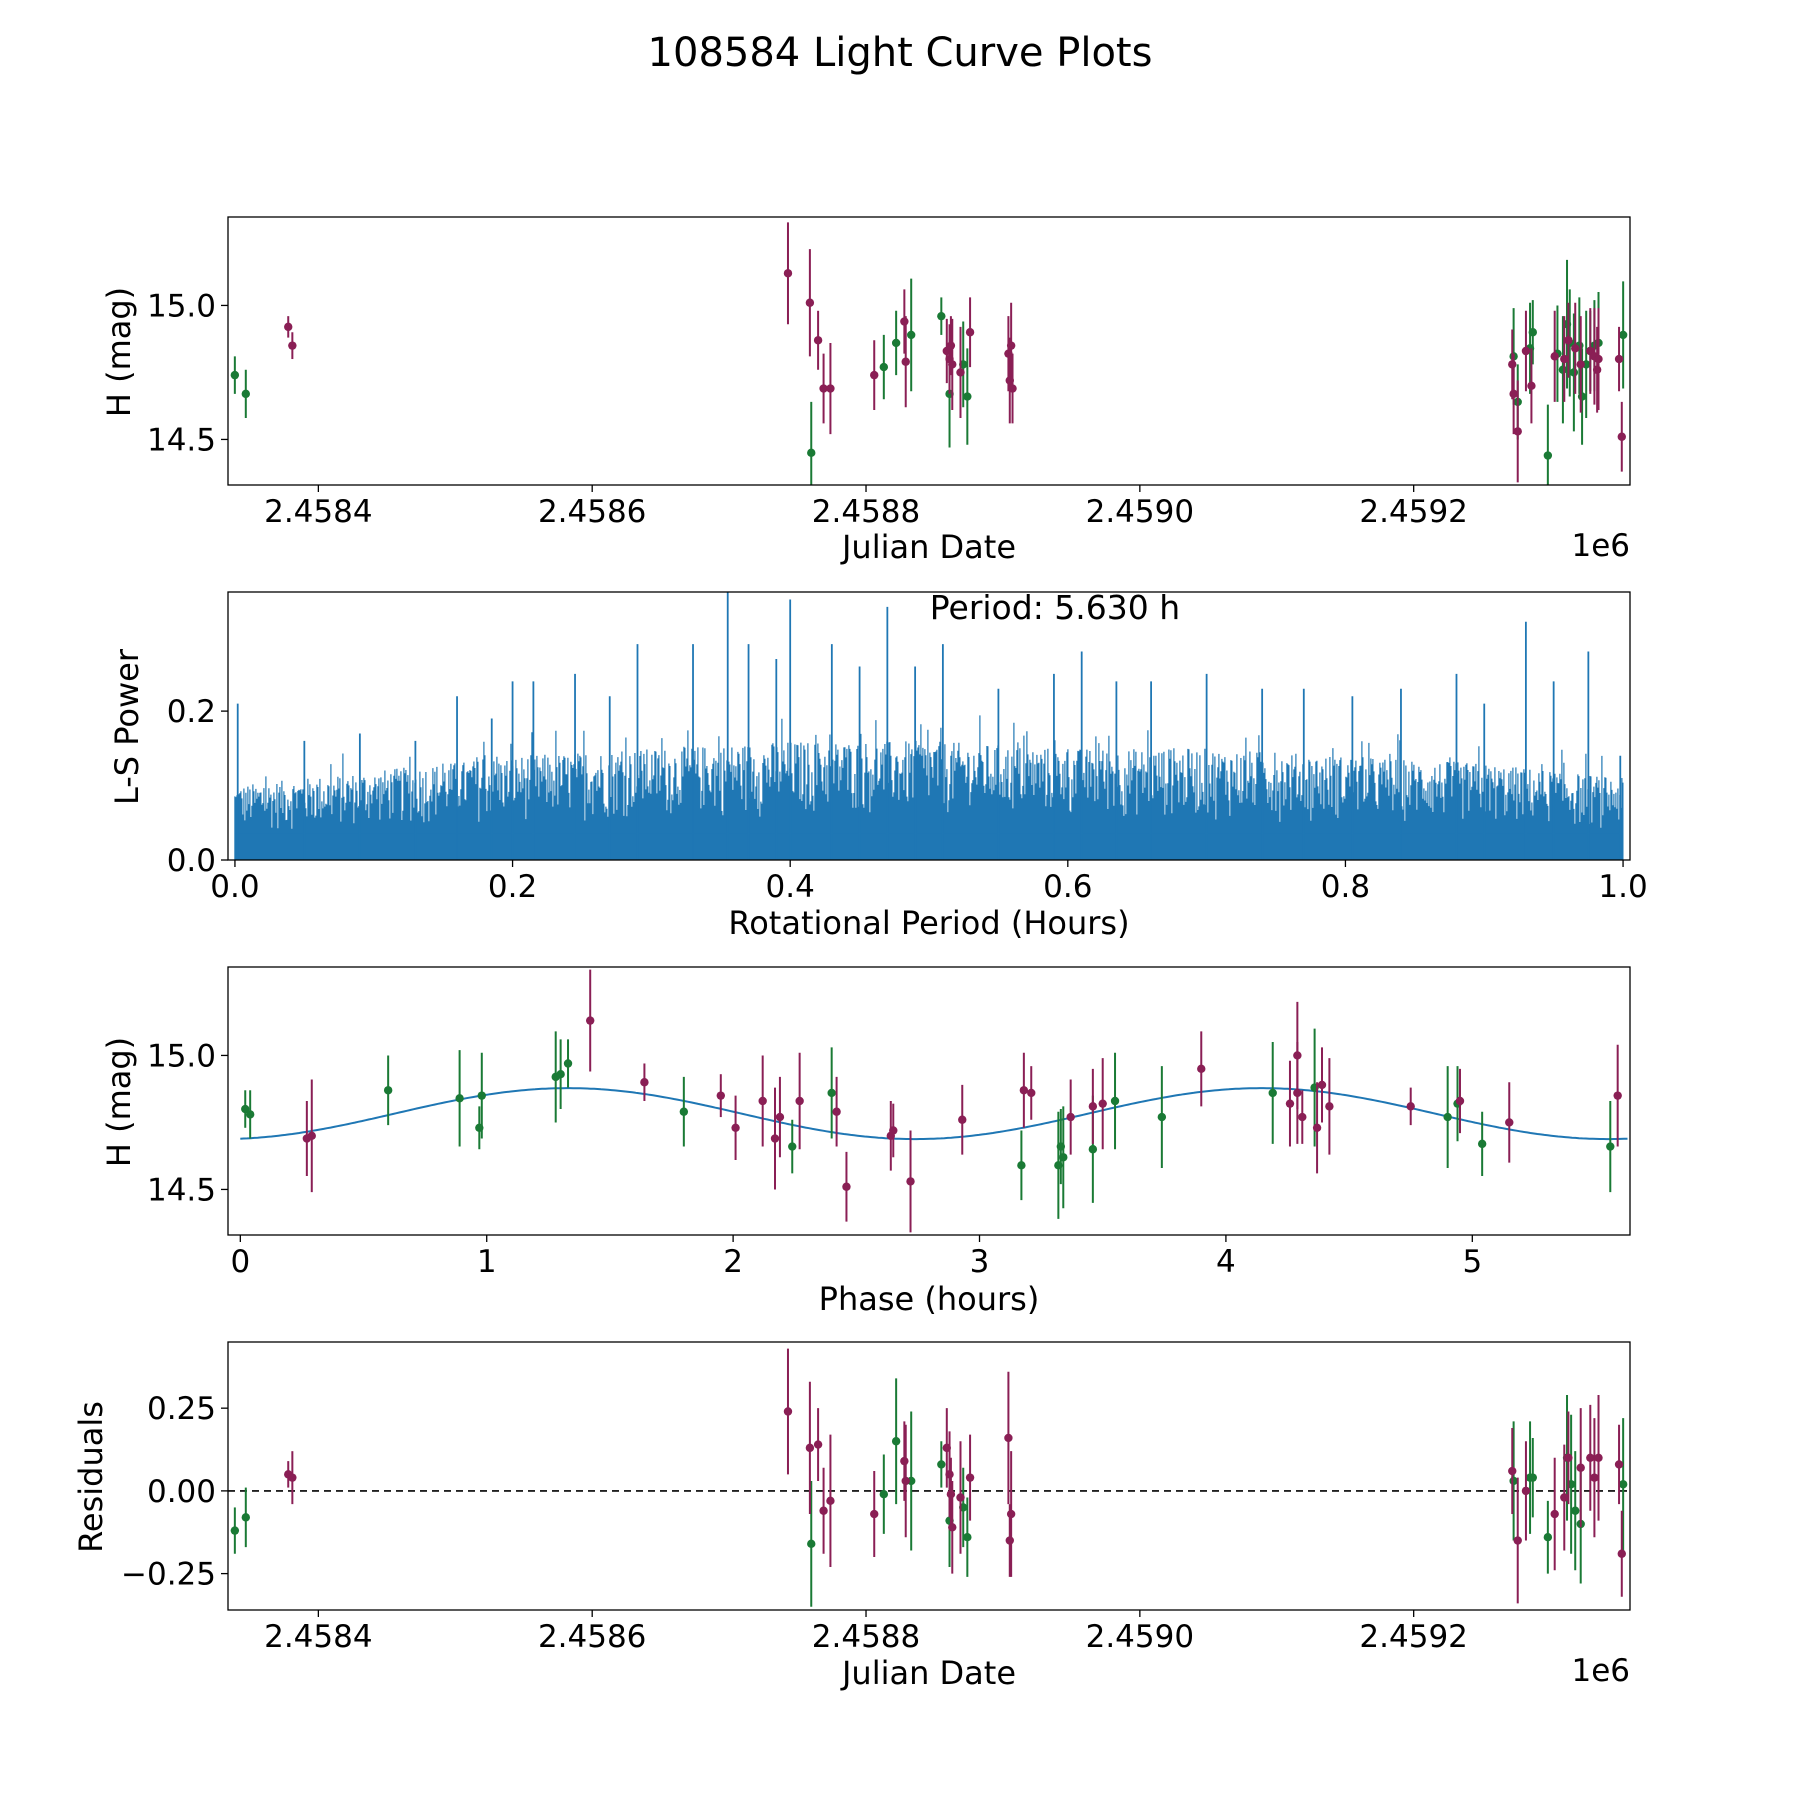  I want to click on residuals-offset-label: 1e6, so click(1600, 1671).